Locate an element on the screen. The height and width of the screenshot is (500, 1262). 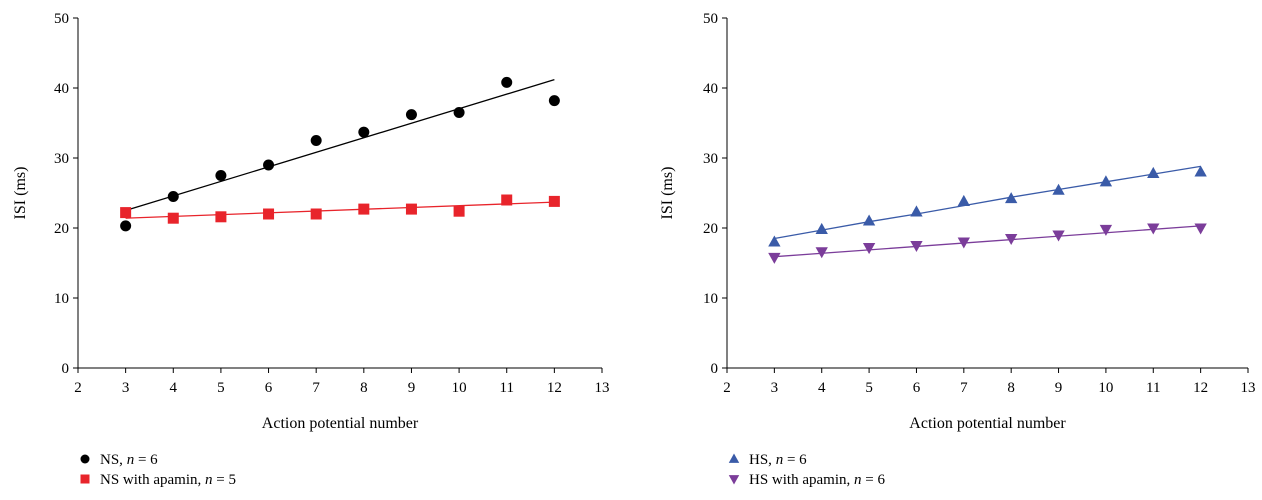
legend-label-name: HS, is located at coordinates (762, 460).